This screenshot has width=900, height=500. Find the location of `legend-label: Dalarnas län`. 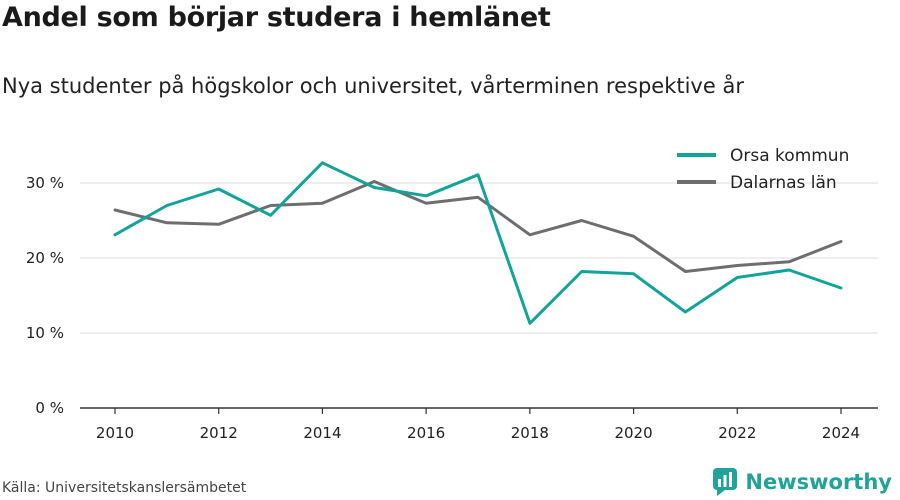

legend-label: Dalarnas län is located at coordinates (783, 183).